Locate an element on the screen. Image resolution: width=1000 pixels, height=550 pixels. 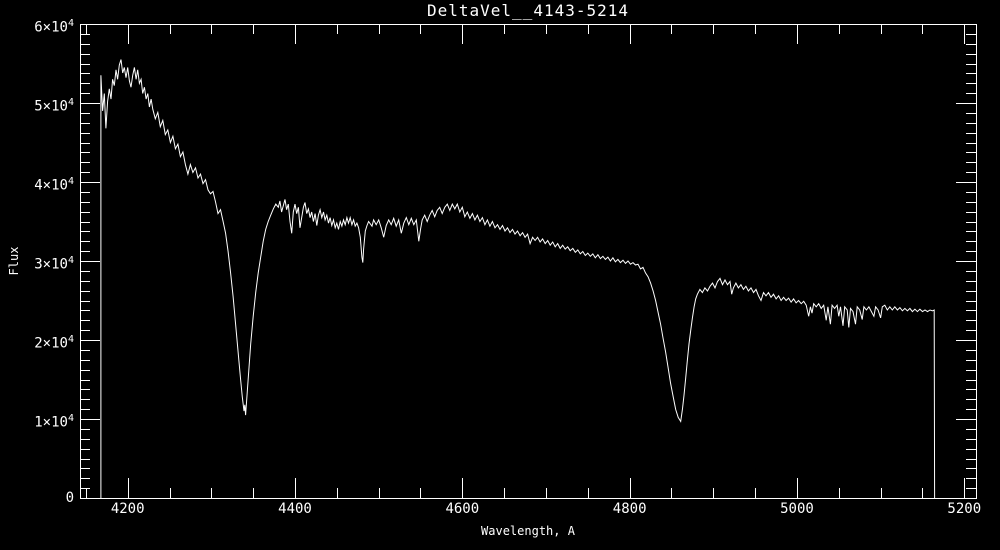
y-tick-label: 2×10⁴ is located at coordinates (54, 343).